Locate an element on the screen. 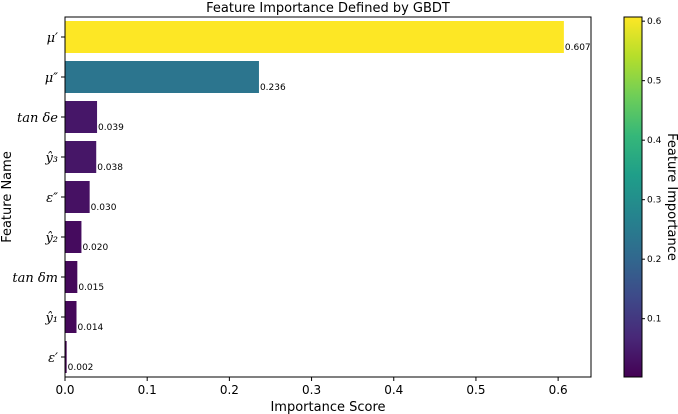 The image size is (678, 414). y-tick-label: tan δe is located at coordinates (37, 118).